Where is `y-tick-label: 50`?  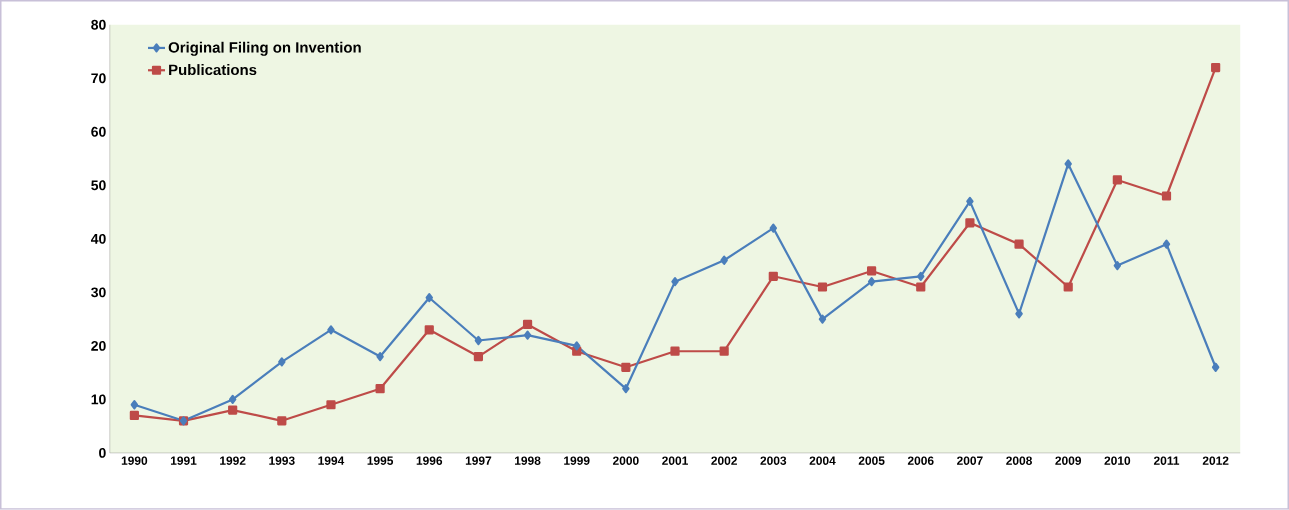
y-tick-label: 50 is located at coordinates (98, 185).